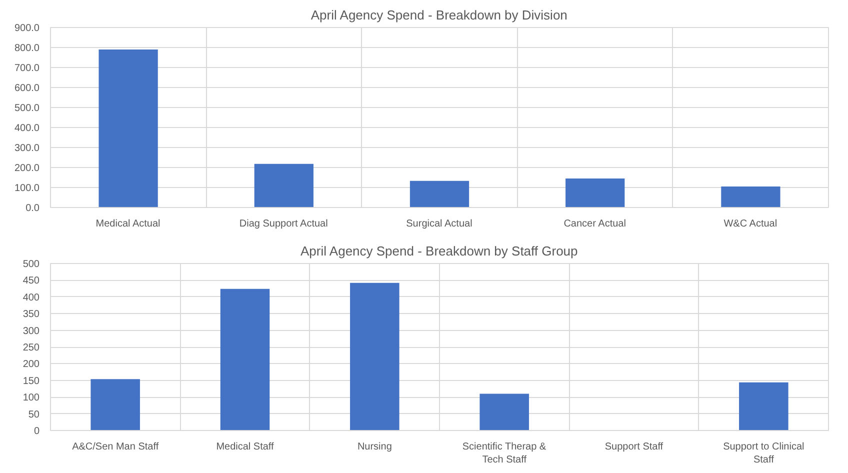  I want to click on y-tick-label: 0, so click(37, 431).